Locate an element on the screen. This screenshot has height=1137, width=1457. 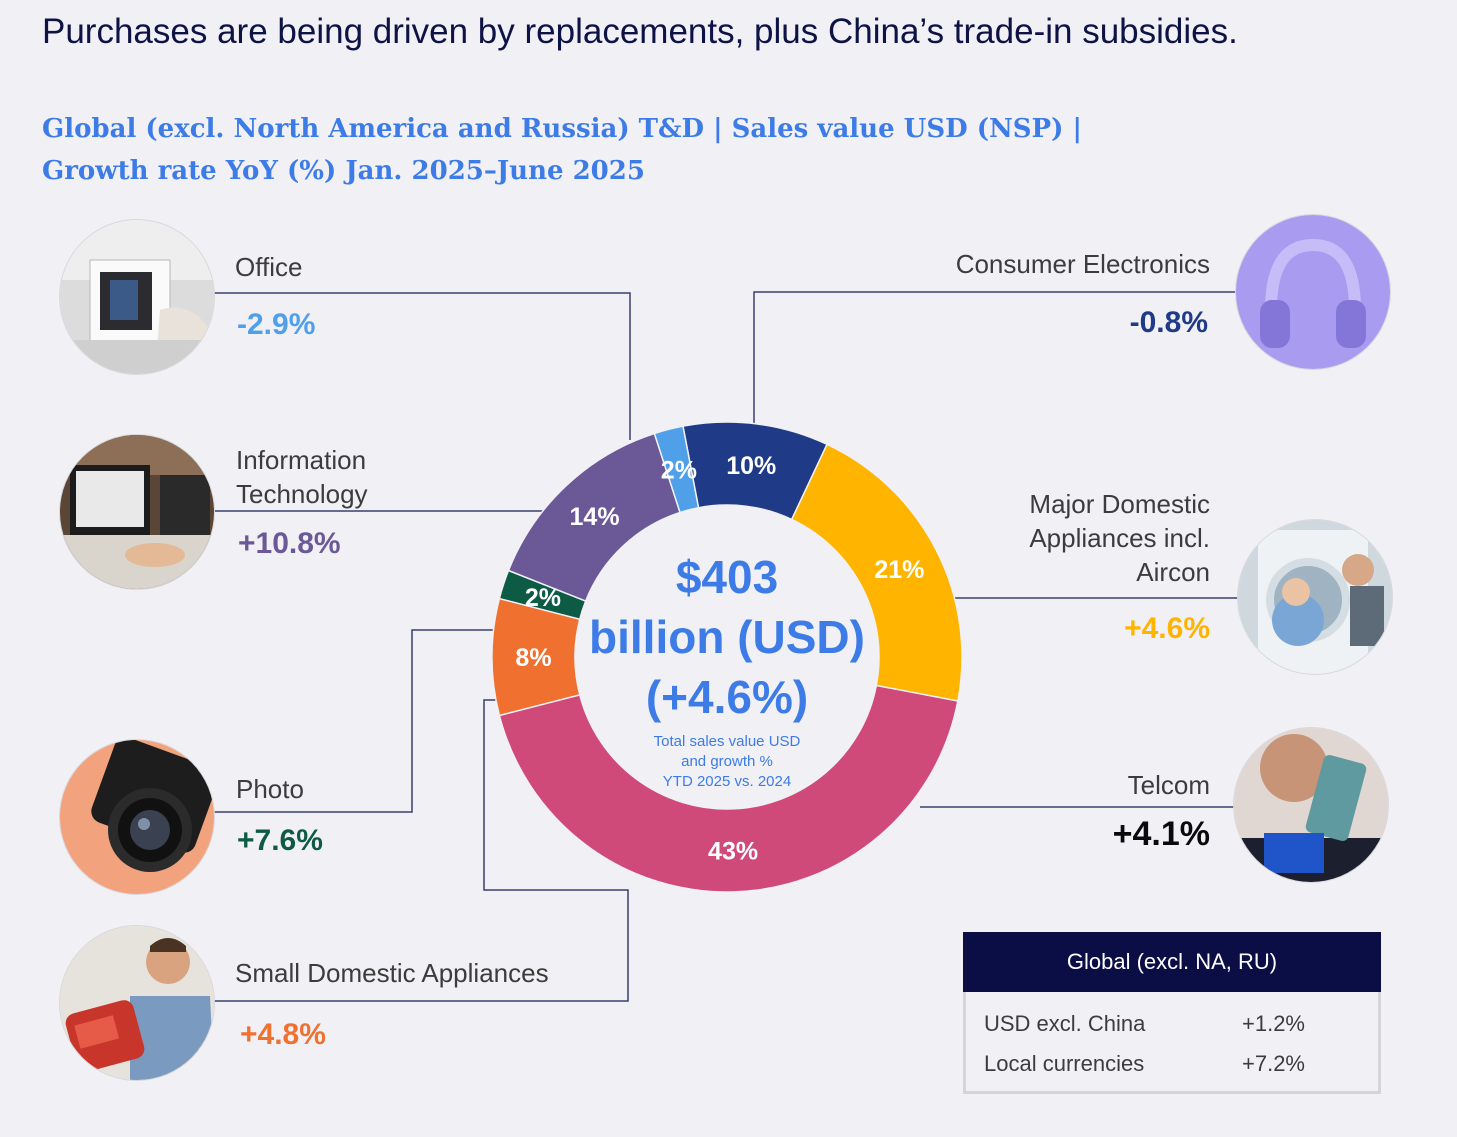
slice-telcom is located at coordinates (728, 788).